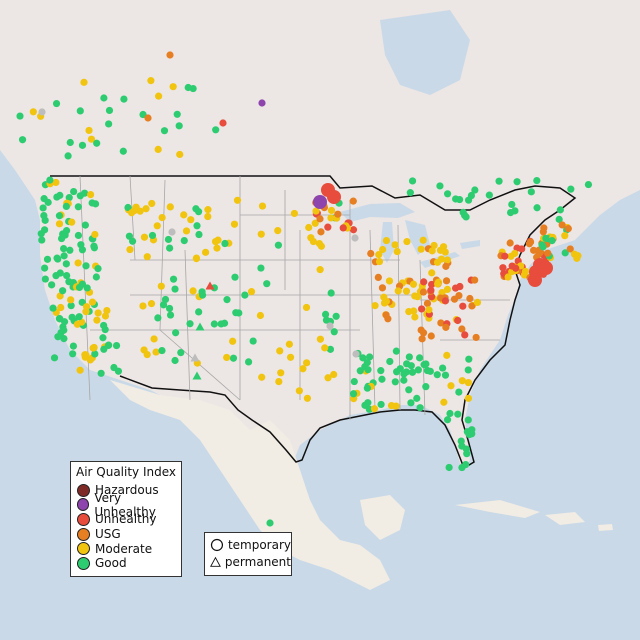  I want to click on puerto-rico, so click(605, 527).